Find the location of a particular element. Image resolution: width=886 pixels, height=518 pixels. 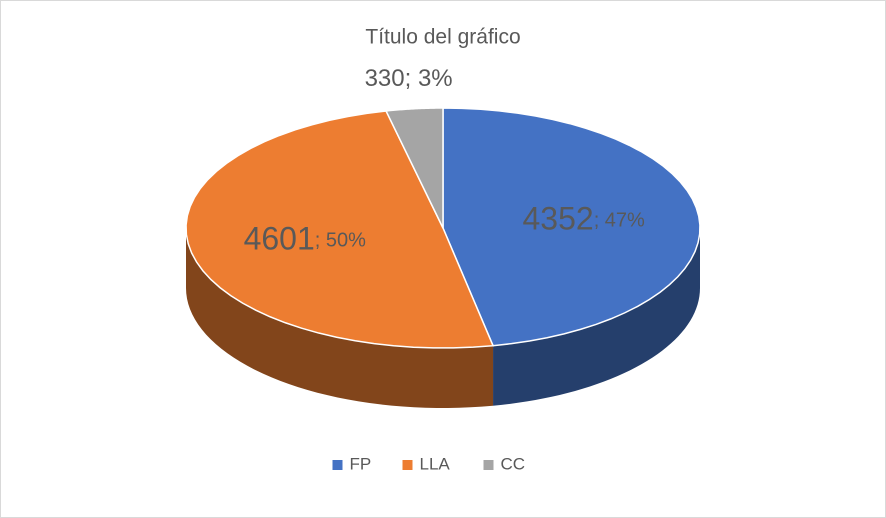

chart-title: Título del gráfico is located at coordinates (442, 37).